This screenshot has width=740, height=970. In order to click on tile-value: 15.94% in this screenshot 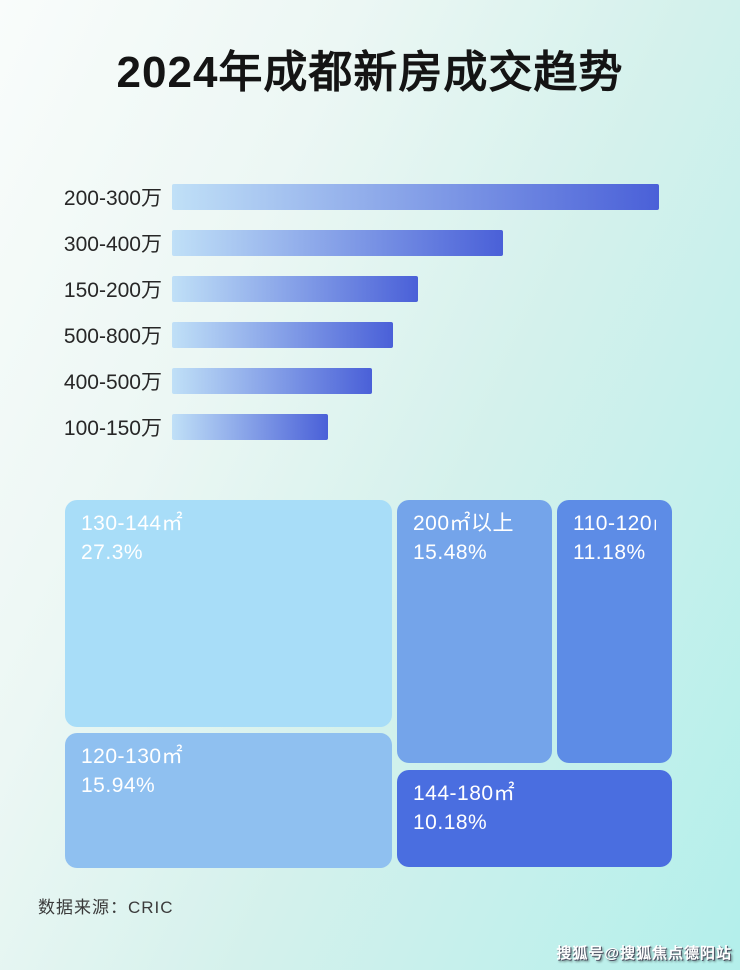, I will do `click(118, 786)`.